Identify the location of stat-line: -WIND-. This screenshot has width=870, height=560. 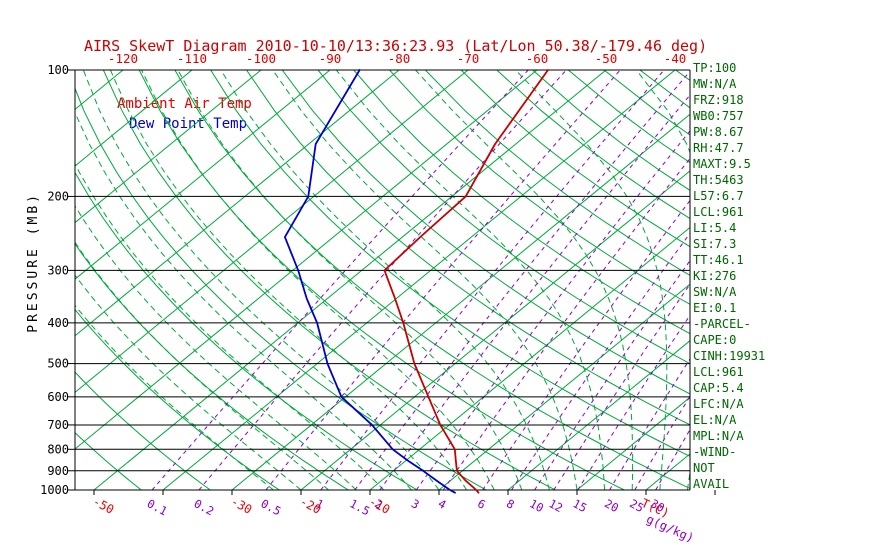
(715, 452).